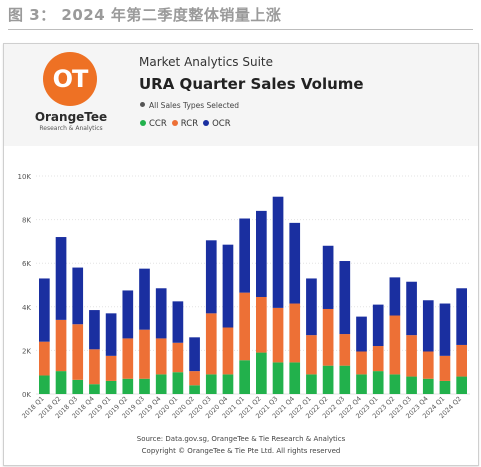 This screenshot has width=481, height=467. What do you see at coordinates (240, 29) in the screenshot?
I see `caption-divider` at bounding box center [240, 29].